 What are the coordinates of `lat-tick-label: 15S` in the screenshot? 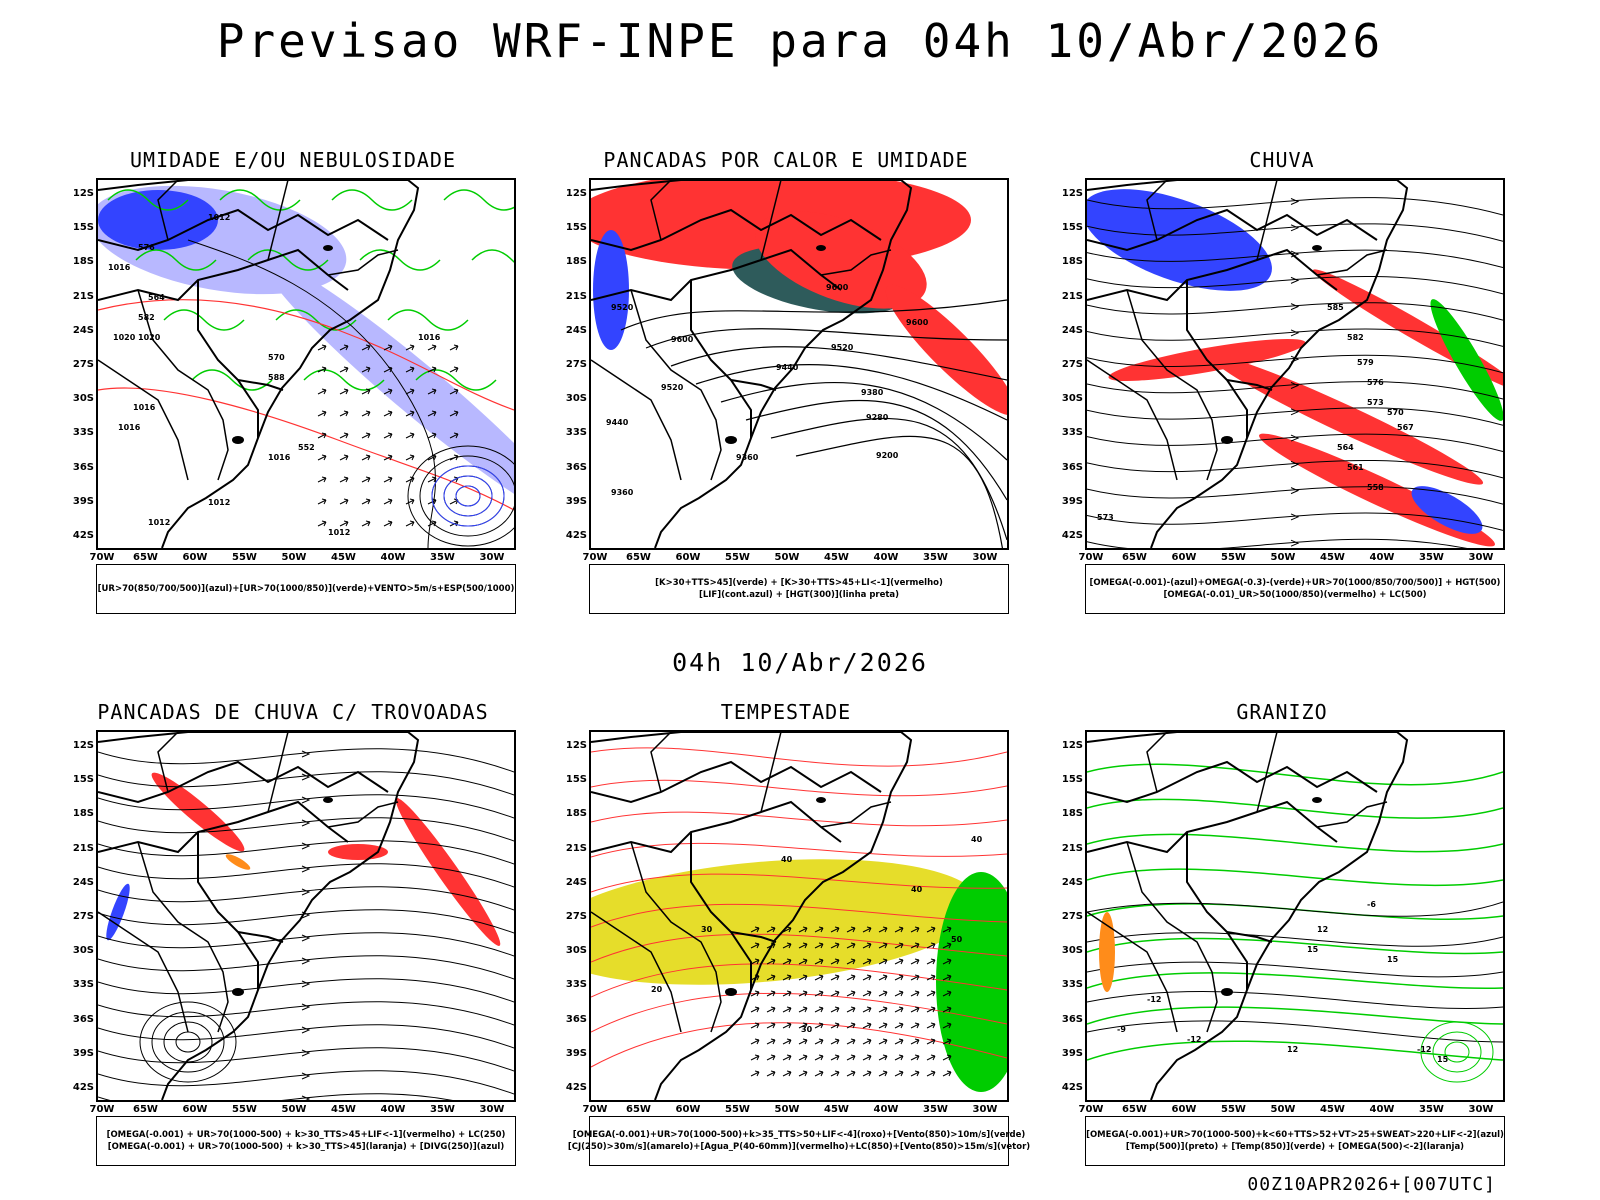 It's located at (1072, 780).